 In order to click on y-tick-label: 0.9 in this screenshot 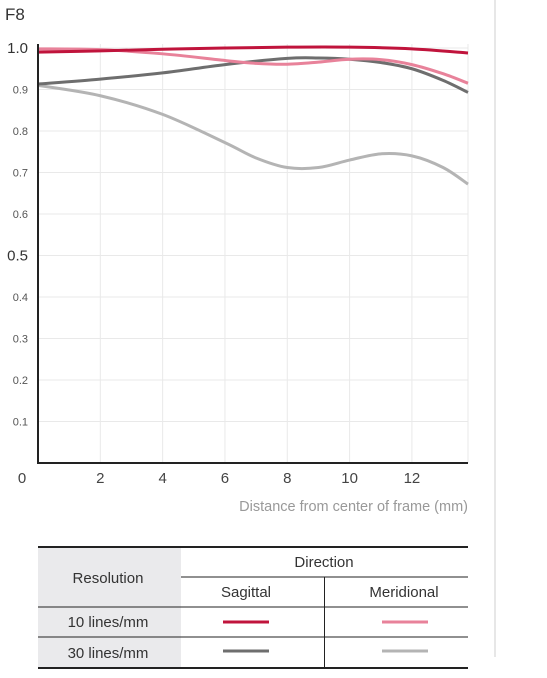, I will do `click(20, 91)`.